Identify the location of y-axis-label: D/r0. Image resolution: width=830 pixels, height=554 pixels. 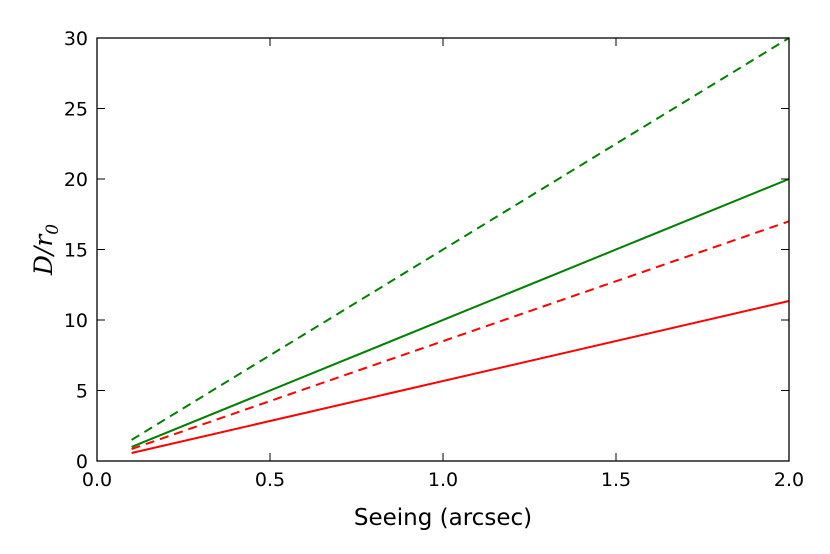
(46, 250).